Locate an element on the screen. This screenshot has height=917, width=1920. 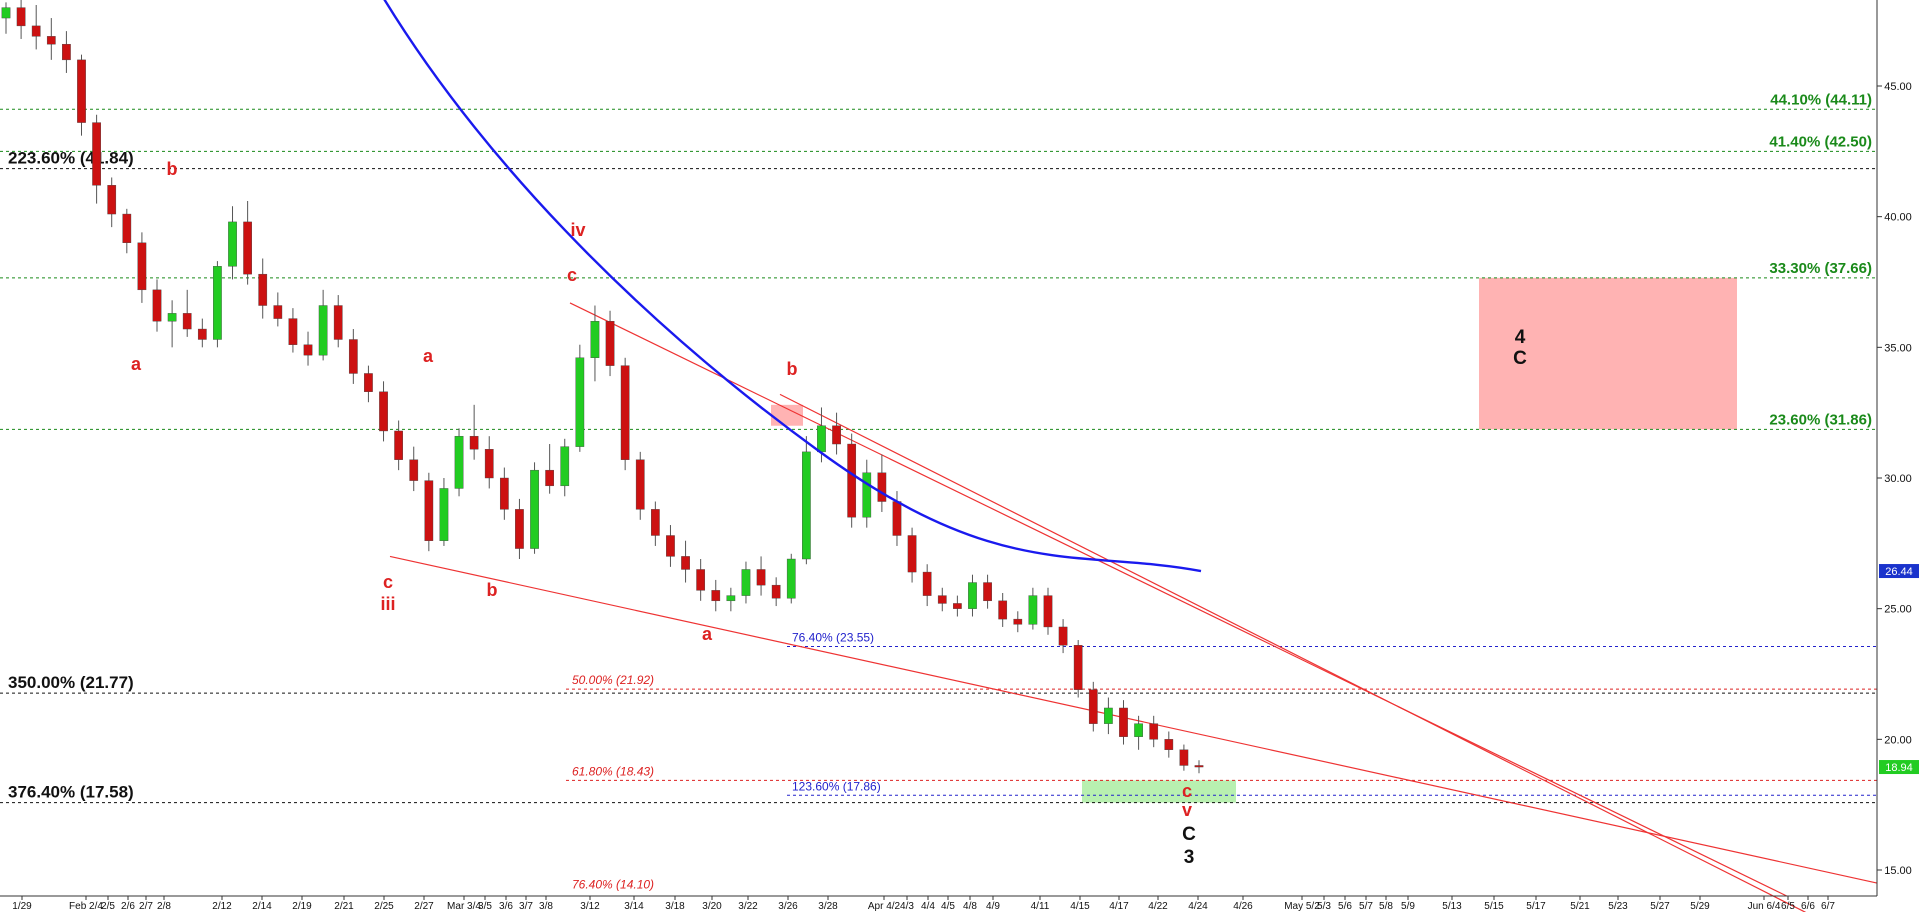
y-tick-label: 40.00 is located at coordinates (1898, 218).